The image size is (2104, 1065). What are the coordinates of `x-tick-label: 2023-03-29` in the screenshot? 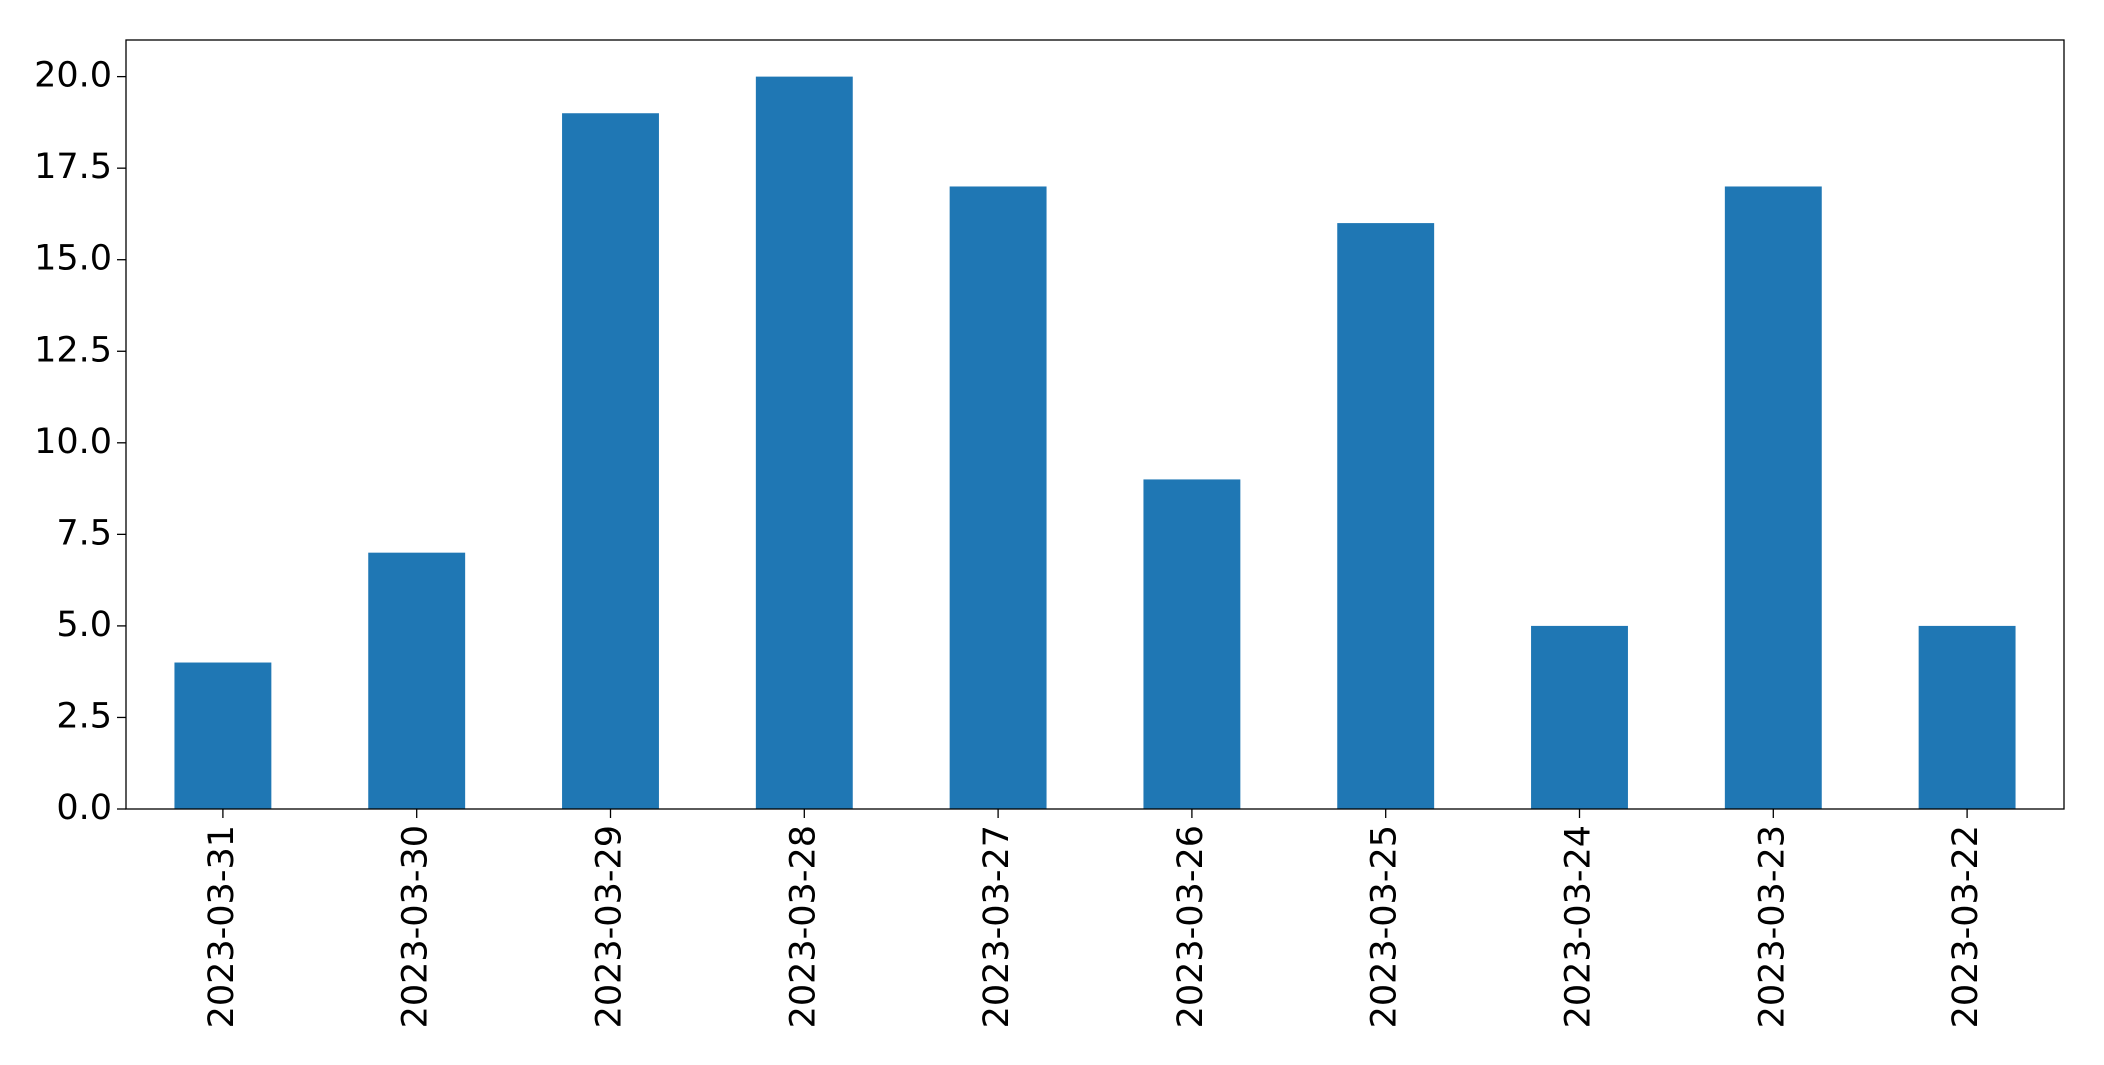 It's located at (610, 926).